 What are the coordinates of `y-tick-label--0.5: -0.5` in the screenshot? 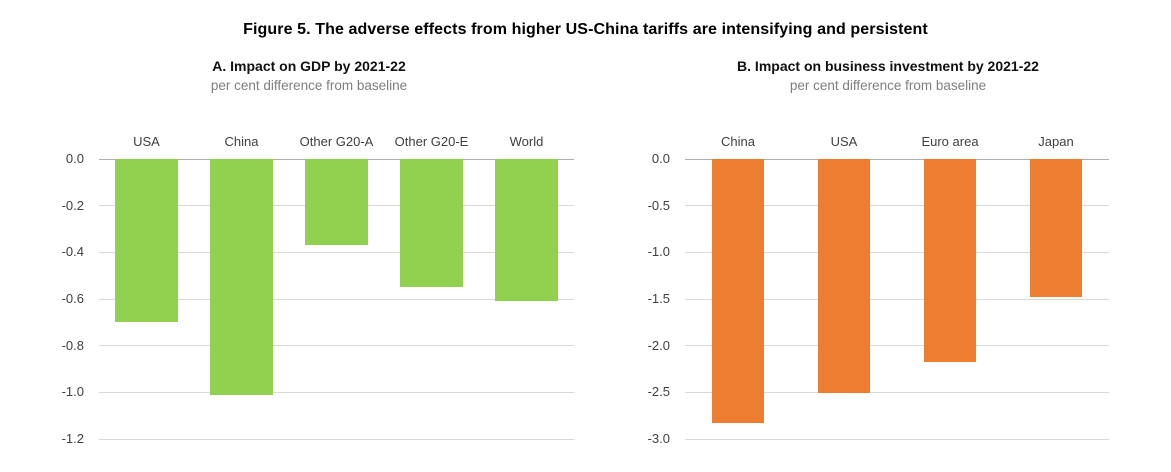 It's located at (658, 205).